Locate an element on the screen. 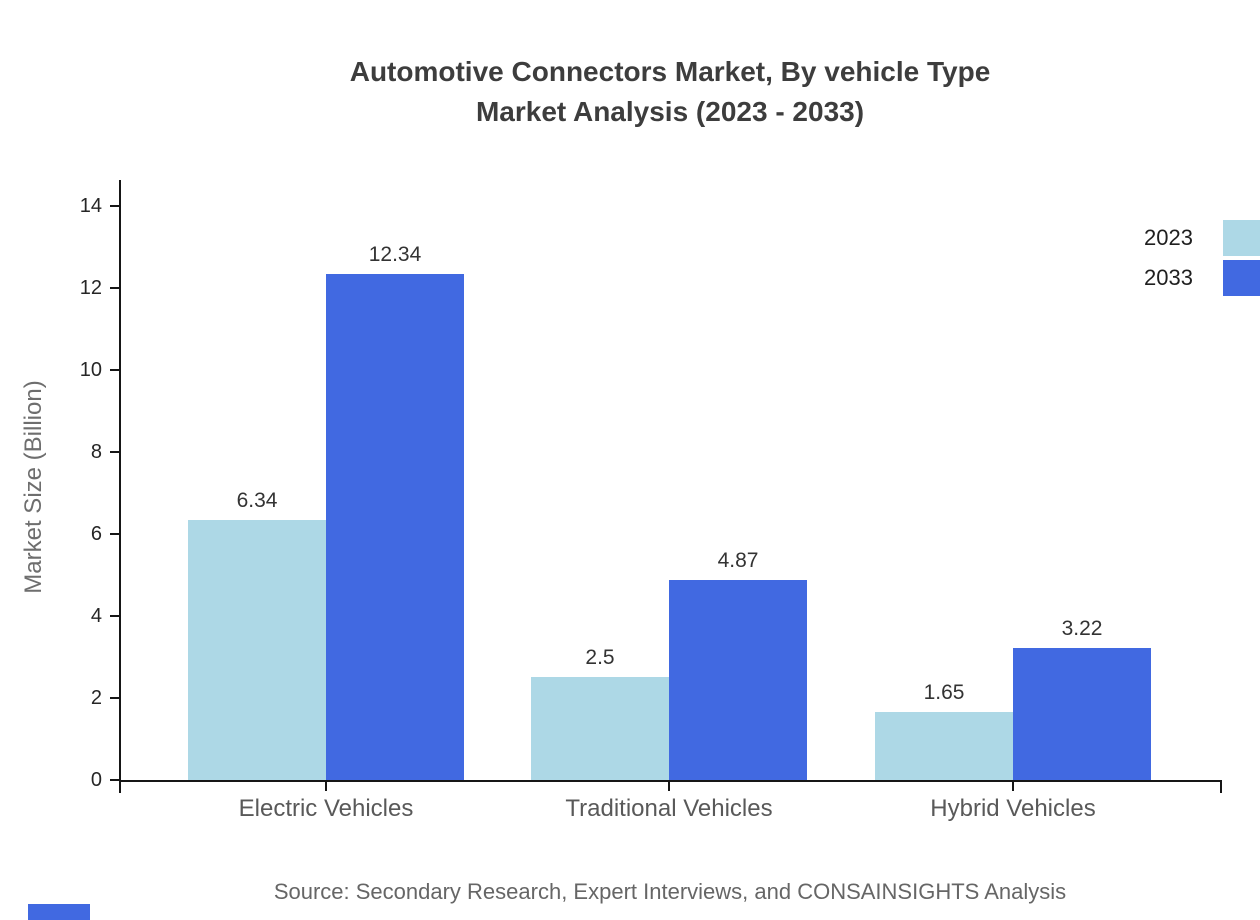 This screenshot has height=920, width=1260. x-category-label: Electric Vehicles is located at coordinates (326, 808).